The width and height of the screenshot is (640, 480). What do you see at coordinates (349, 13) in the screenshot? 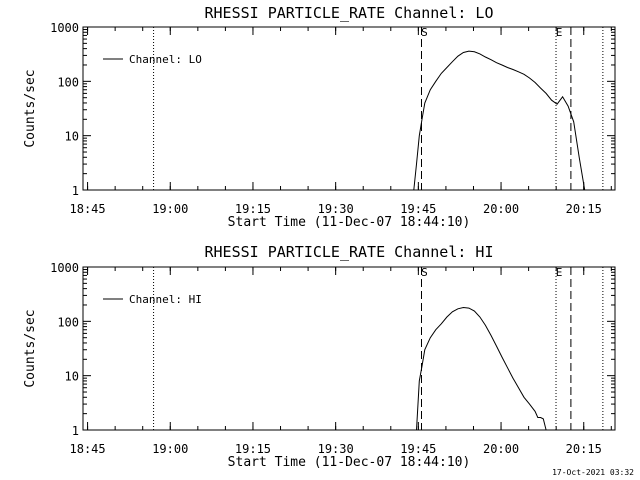
I see `chart-title: RHESSI PARTICLE_RATE Channel: LO` at bounding box center [349, 13].